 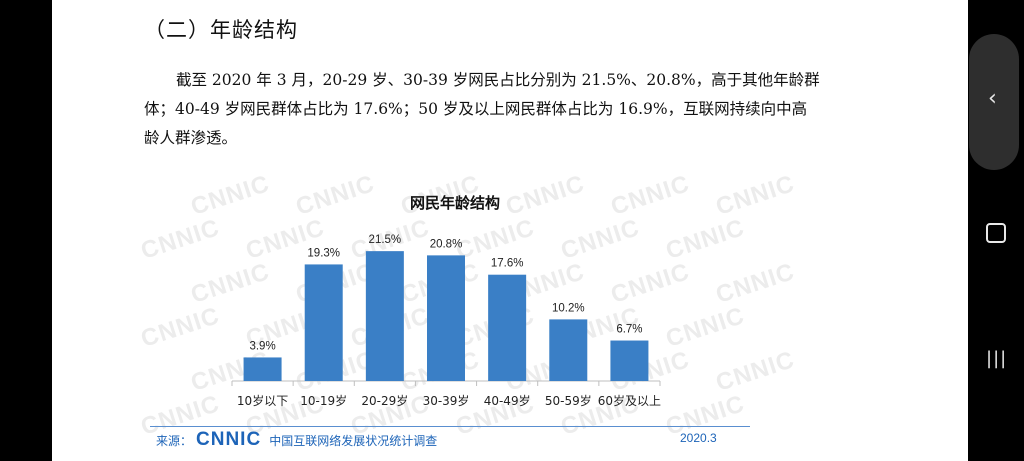 I want to click on footer-source: 来源： CNNIC 中国互联网络发展状况统计调查, so click(x=297, y=439).